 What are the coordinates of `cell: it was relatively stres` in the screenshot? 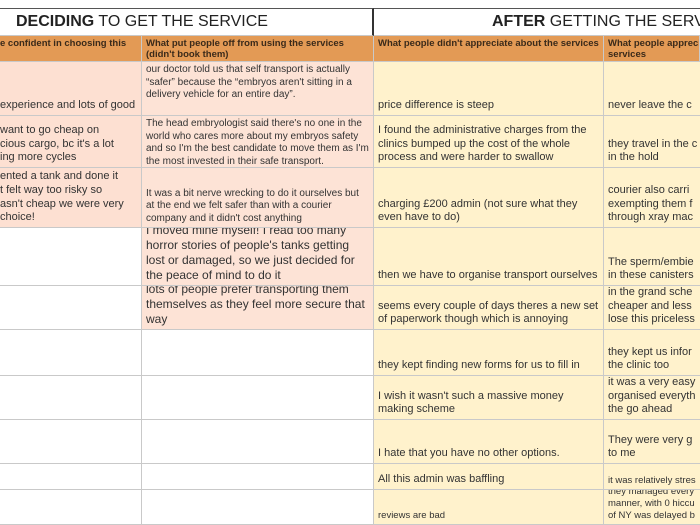 It's located at (652, 477).